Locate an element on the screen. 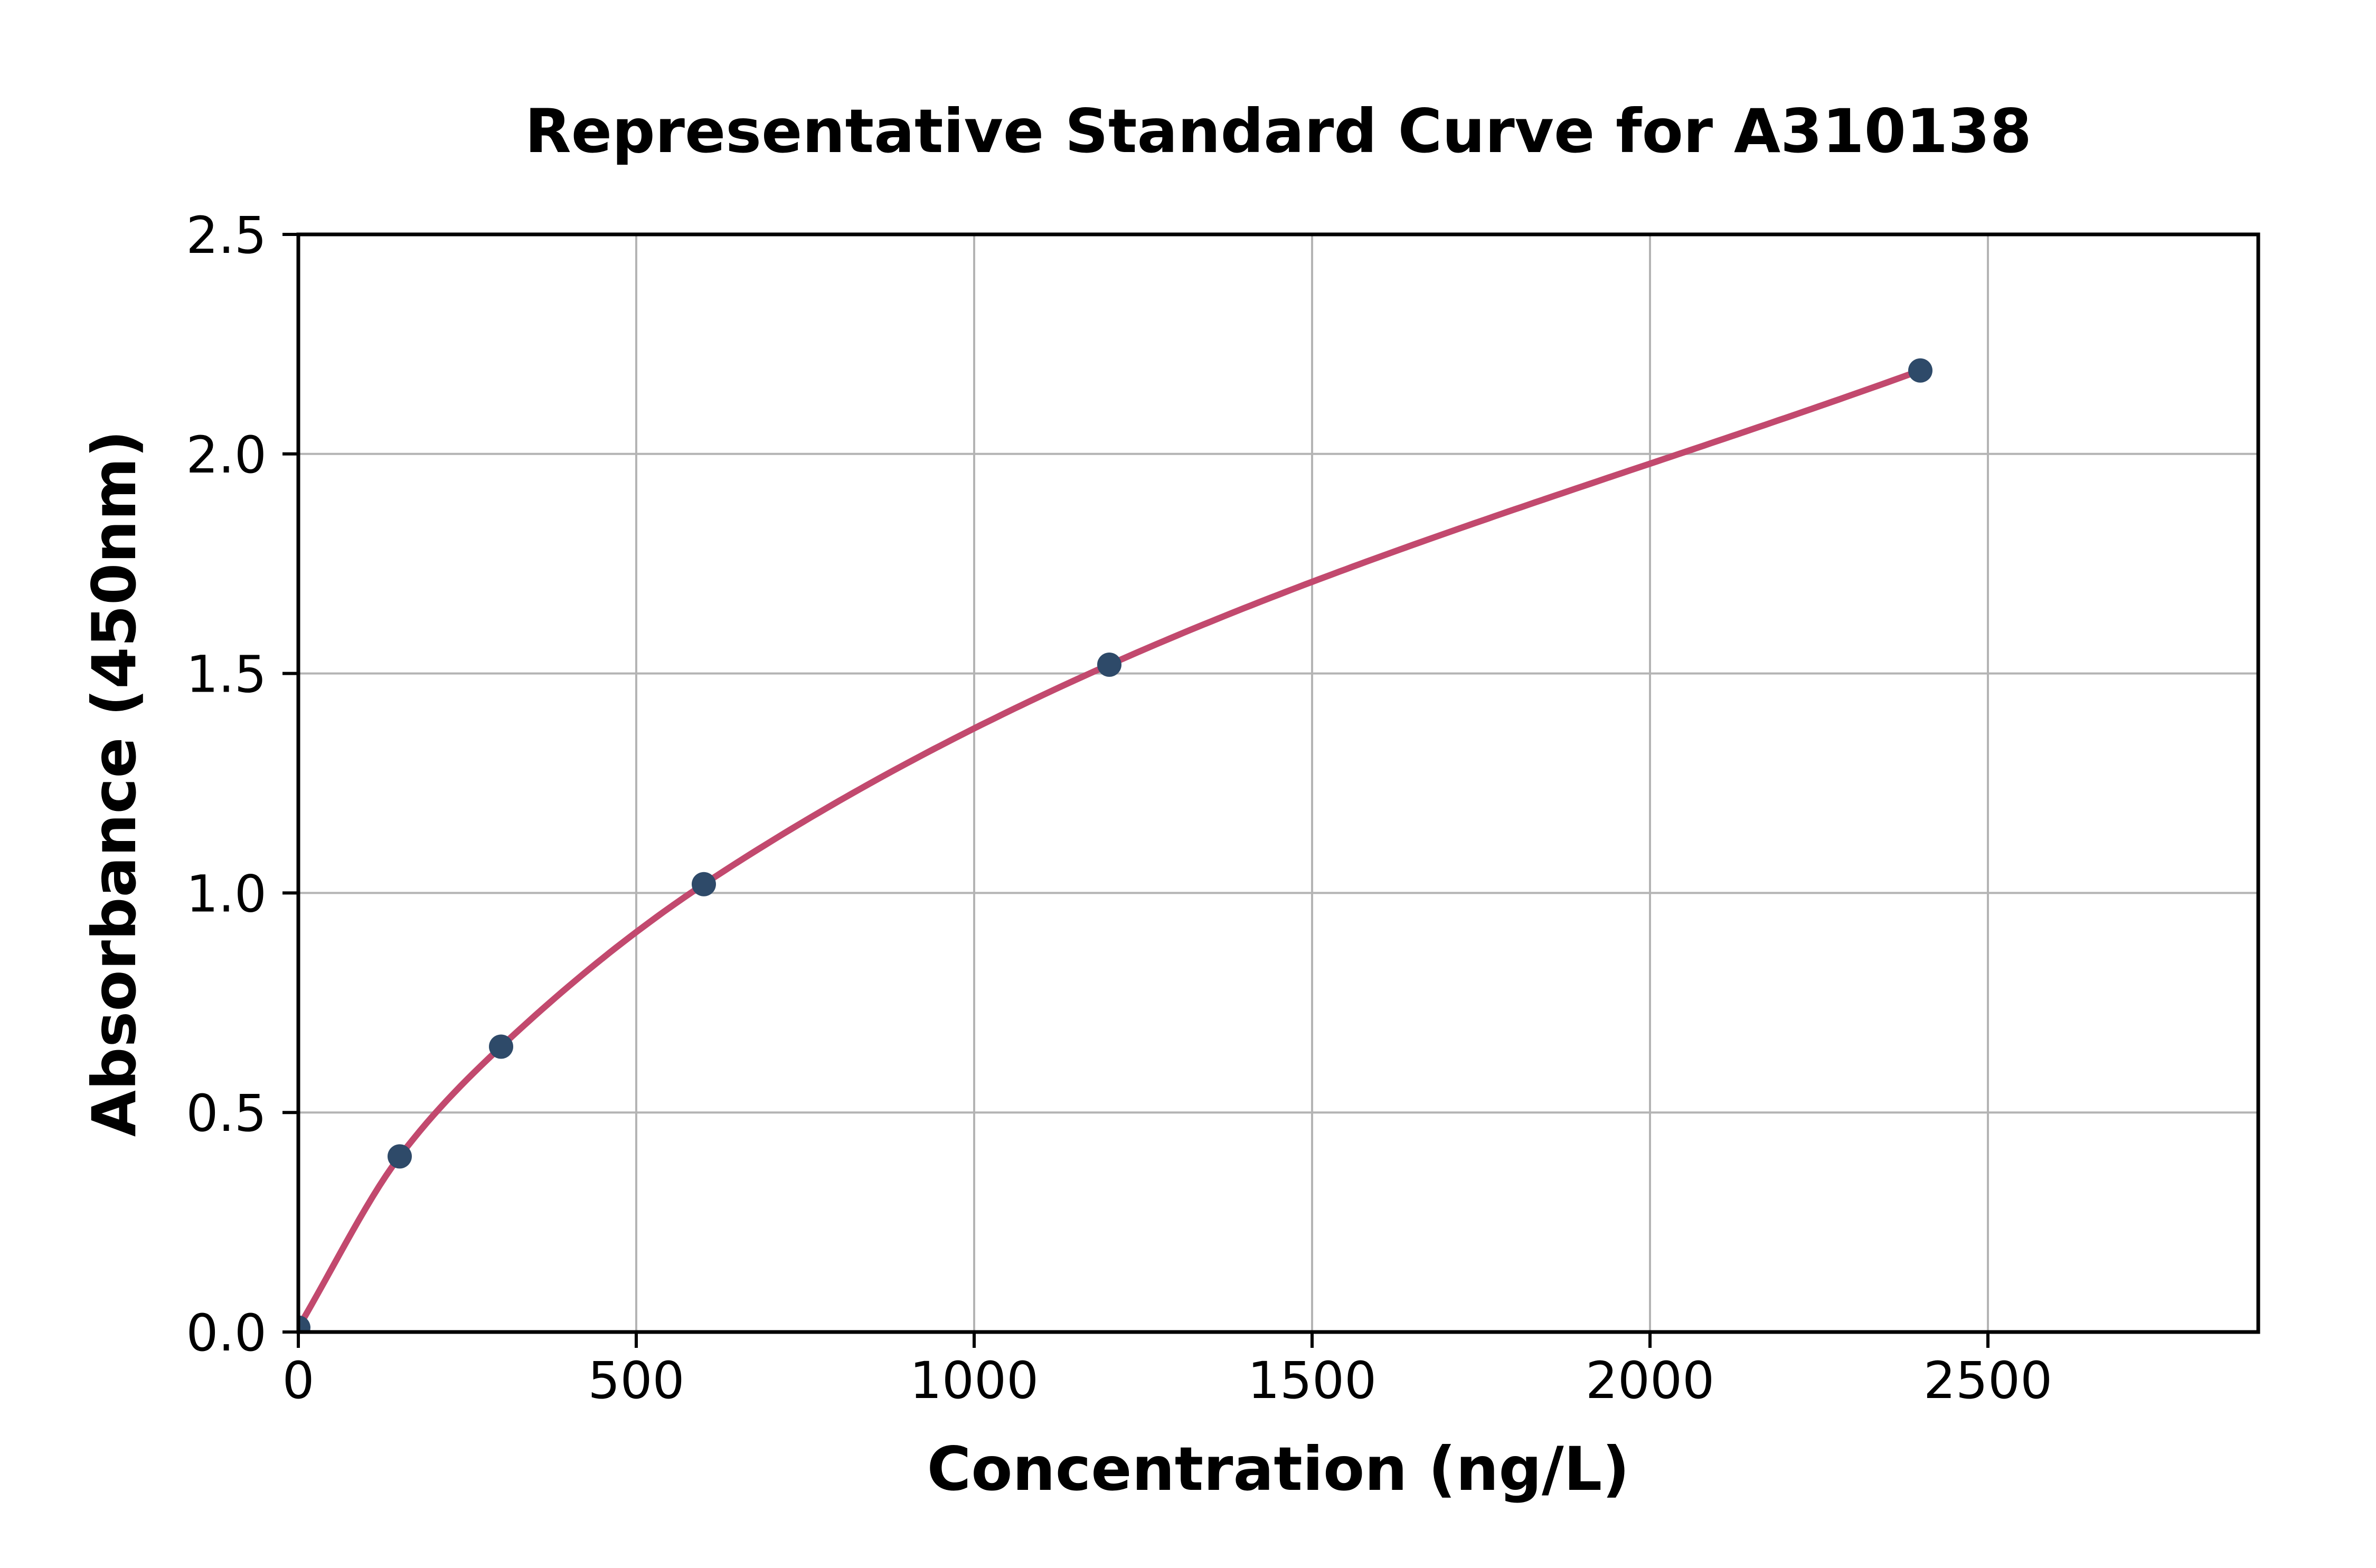 This screenshot has height=1568, width=2376. y-tick-label: 0.5 is located at coordinates (227, 1114).